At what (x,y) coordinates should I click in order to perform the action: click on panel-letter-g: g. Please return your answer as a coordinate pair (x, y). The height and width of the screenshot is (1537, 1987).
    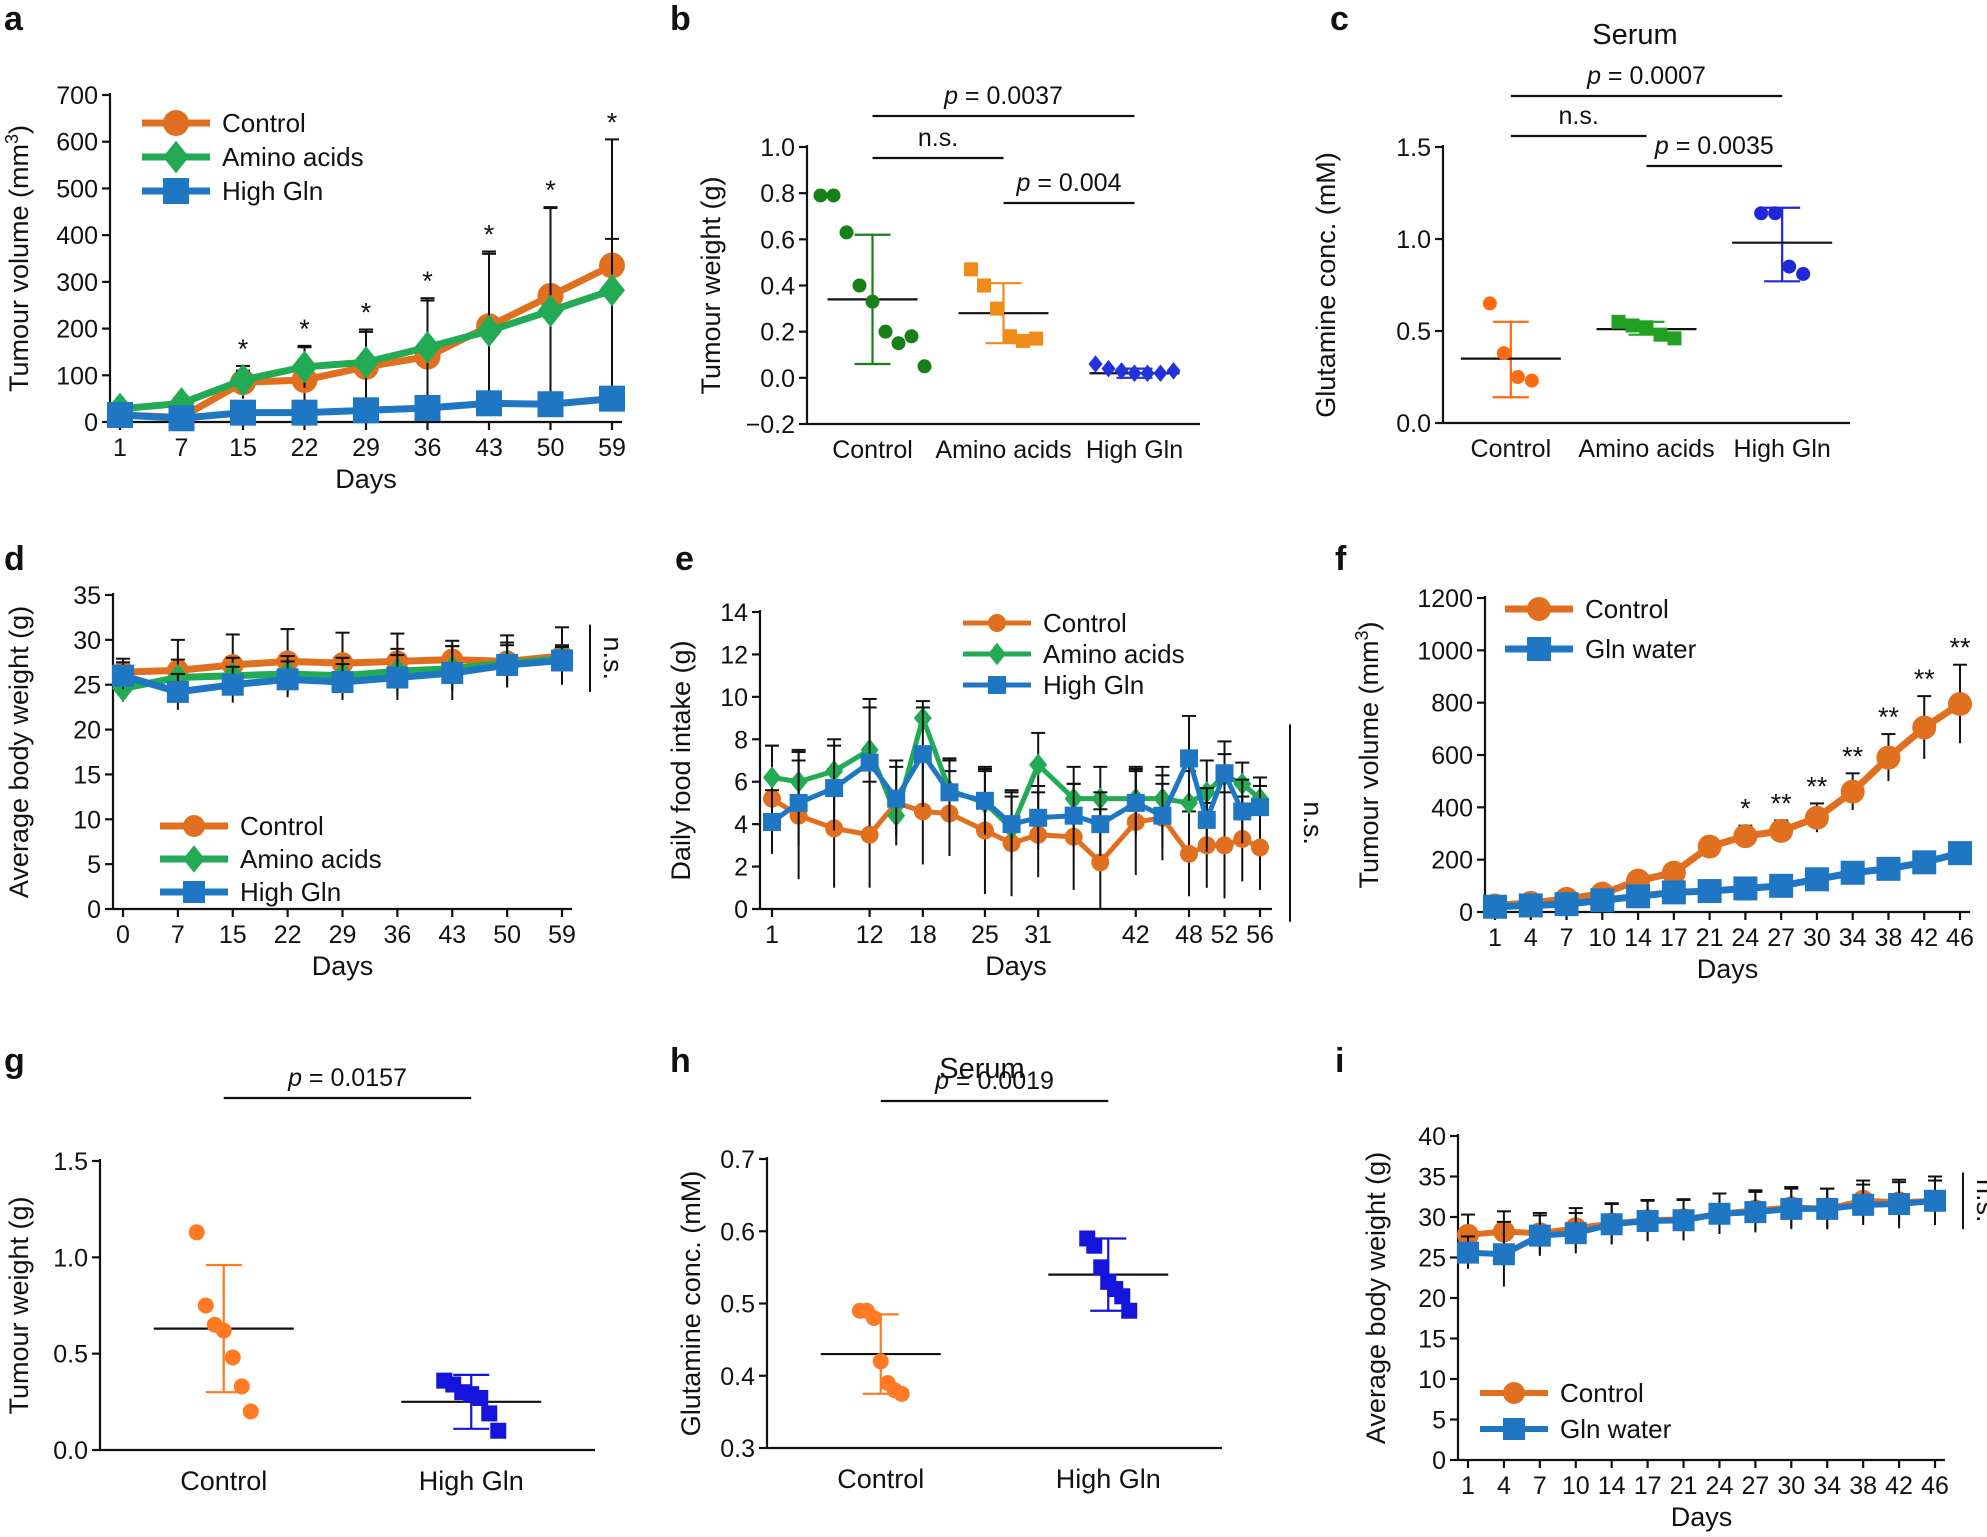
    Looking at the image, I should click on (14, 1061).